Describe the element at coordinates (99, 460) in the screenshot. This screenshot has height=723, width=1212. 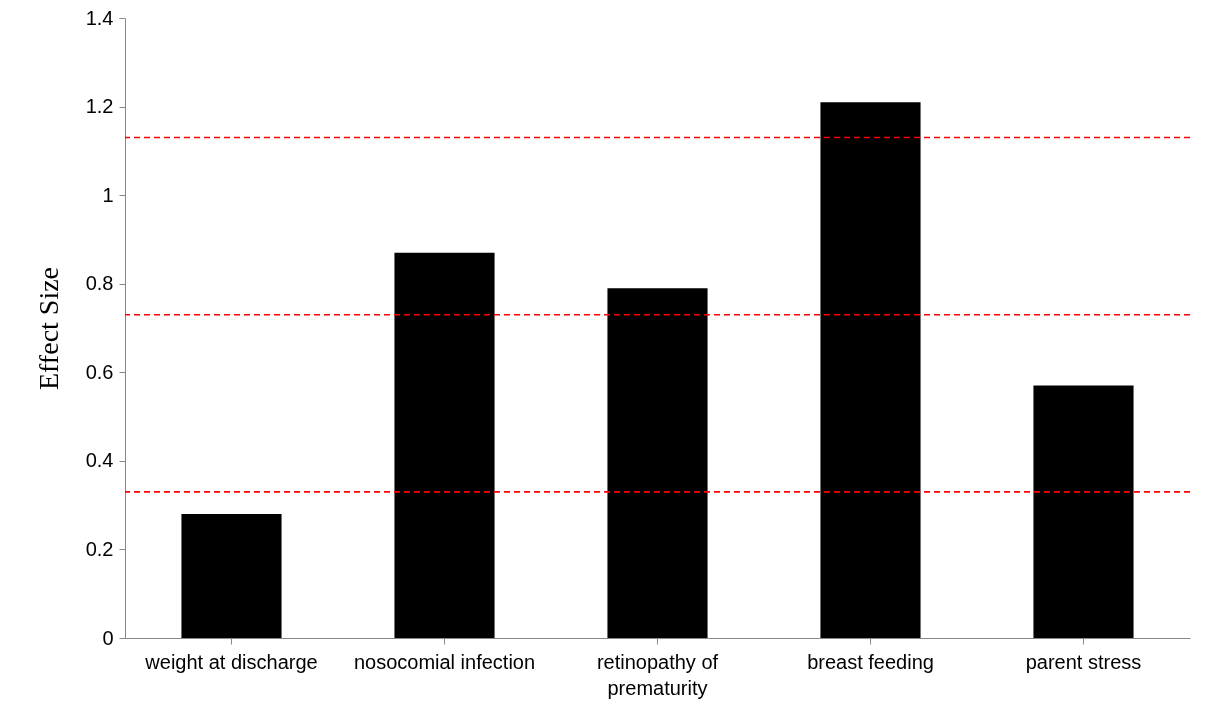
I see `y-tick-label: 0.4` at that location.